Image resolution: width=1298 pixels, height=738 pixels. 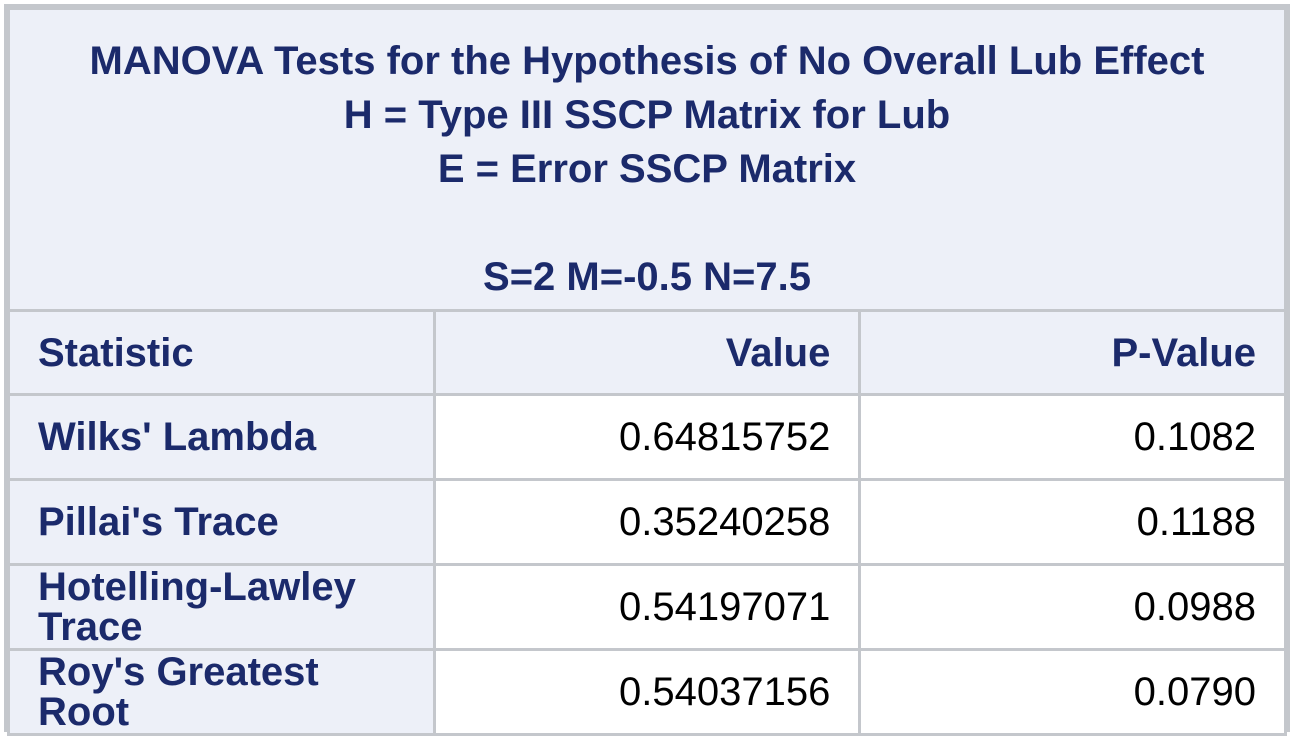 I want to click on row-value: 0.54197071, so click(x=647, y=607).